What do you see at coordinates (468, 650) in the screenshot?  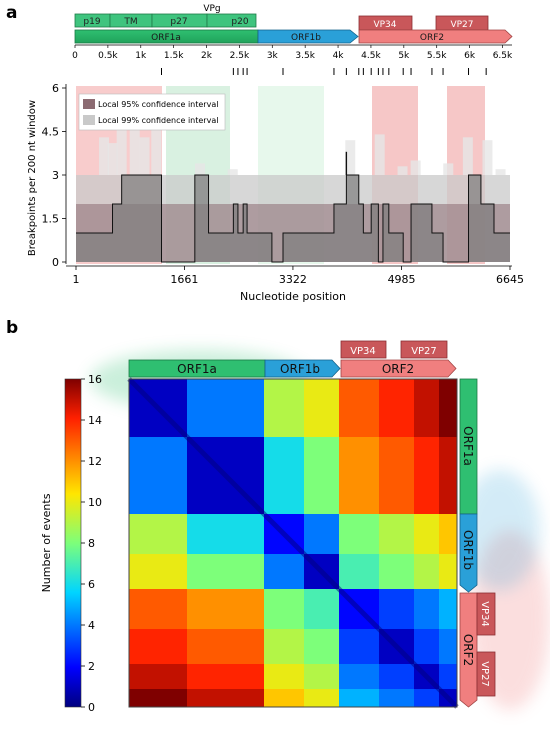 I see `hm-right-orf2-label: ORF2` at bounding box center [468, 650].